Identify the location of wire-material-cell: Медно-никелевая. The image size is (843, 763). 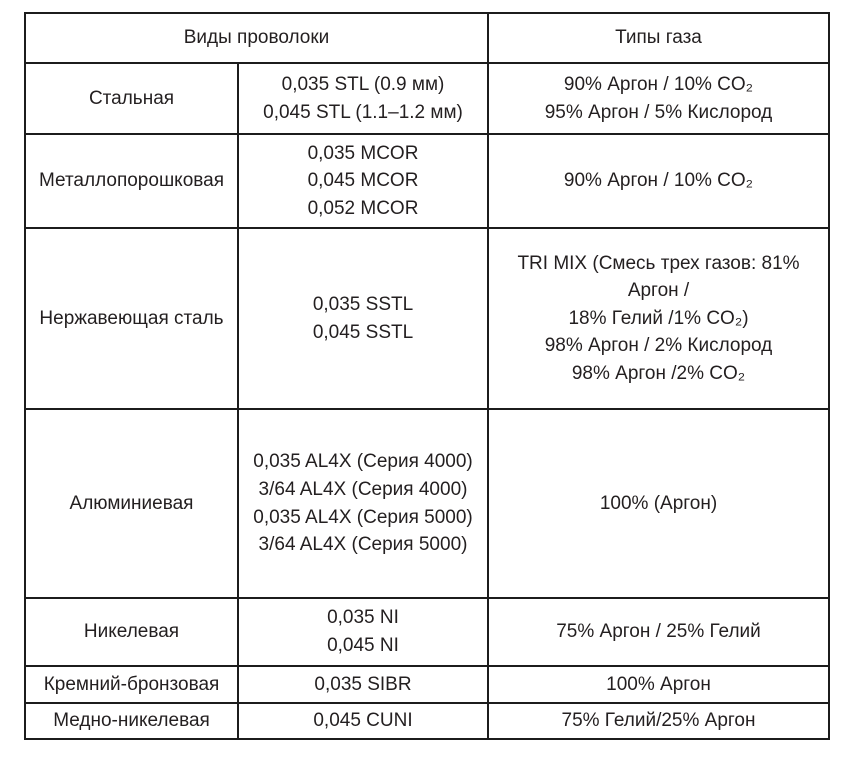
(131, 721).